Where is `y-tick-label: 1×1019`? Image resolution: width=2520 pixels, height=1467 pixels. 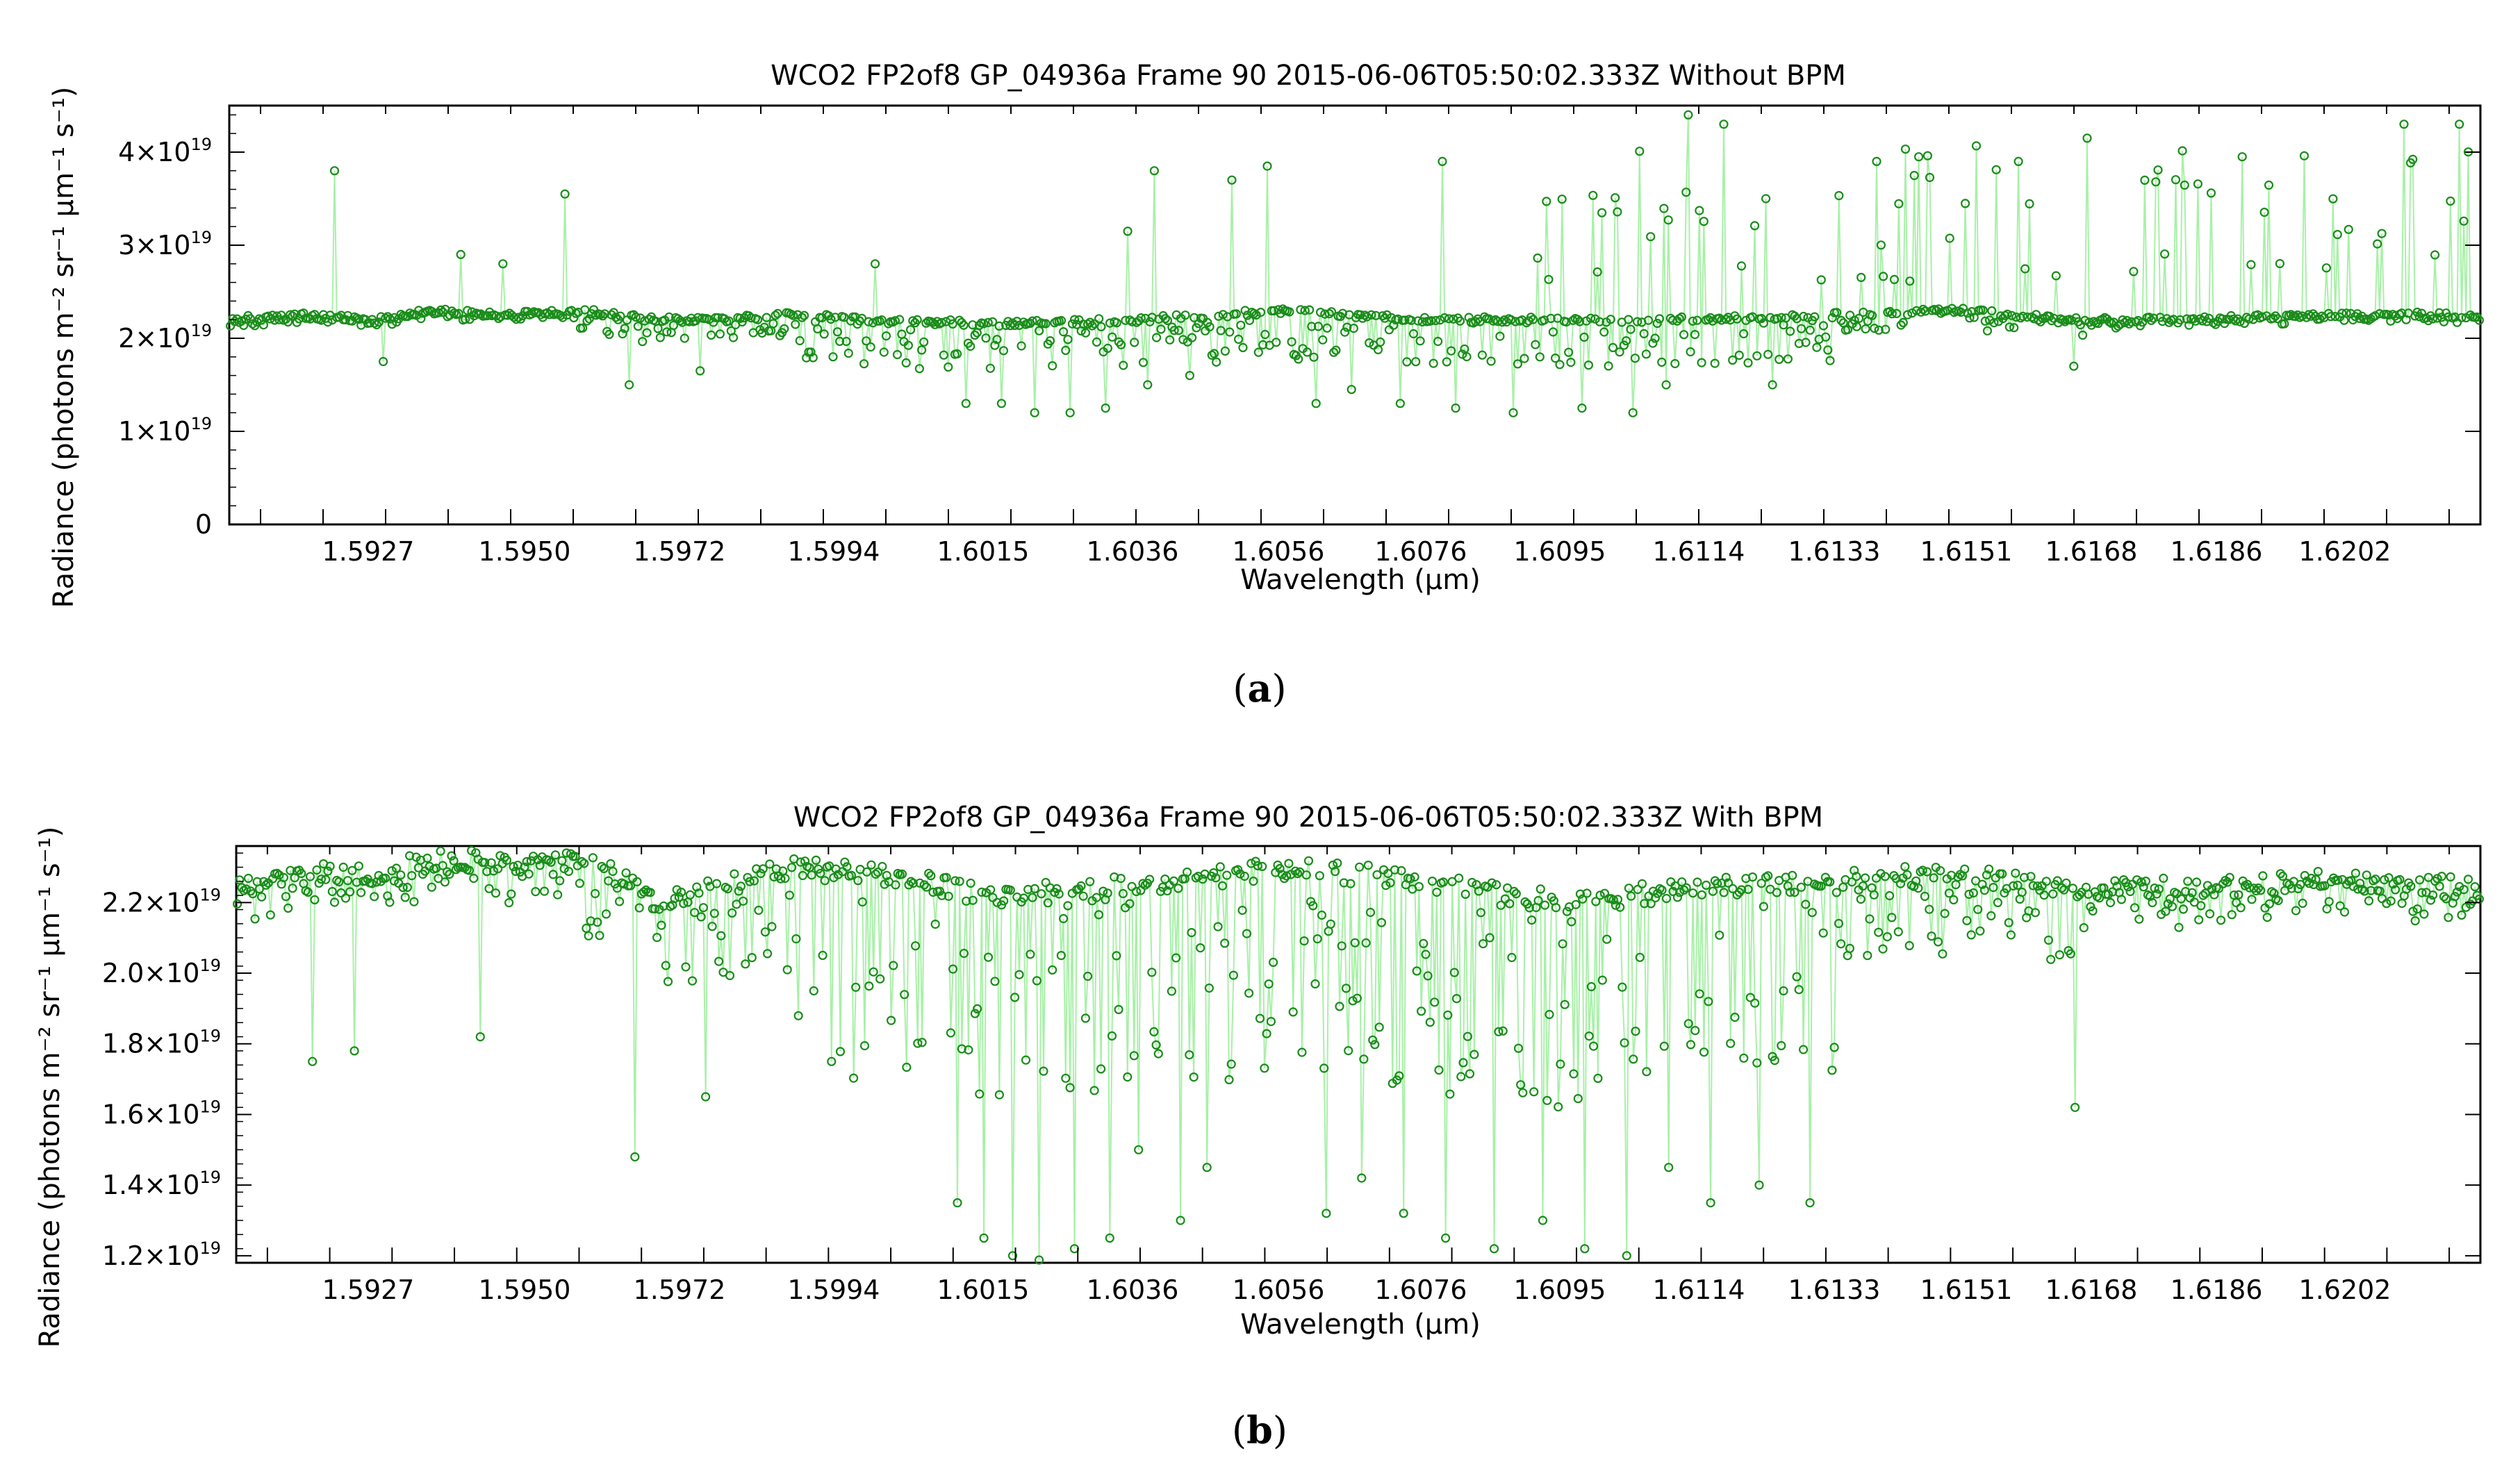 y-tick-label: 1×1019 is located at coordinates (165, 430).